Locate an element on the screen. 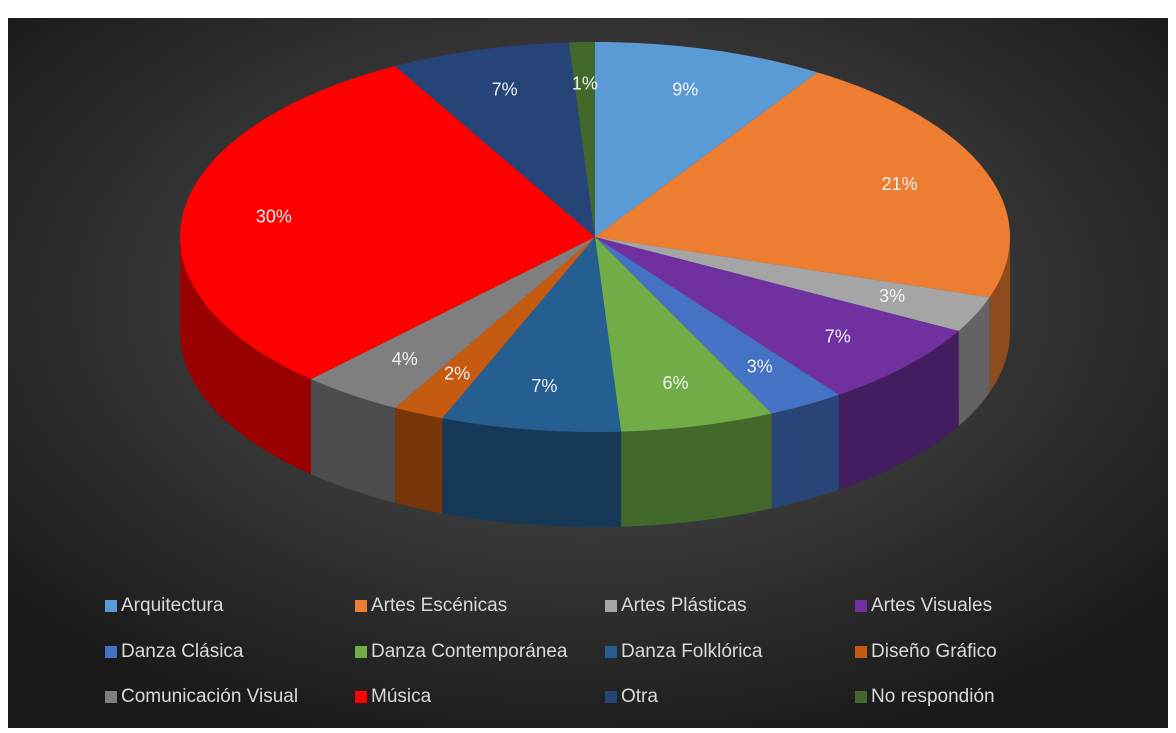 The image size is (1176, 733). data-label: 9% is located at coordinates (685, 90).